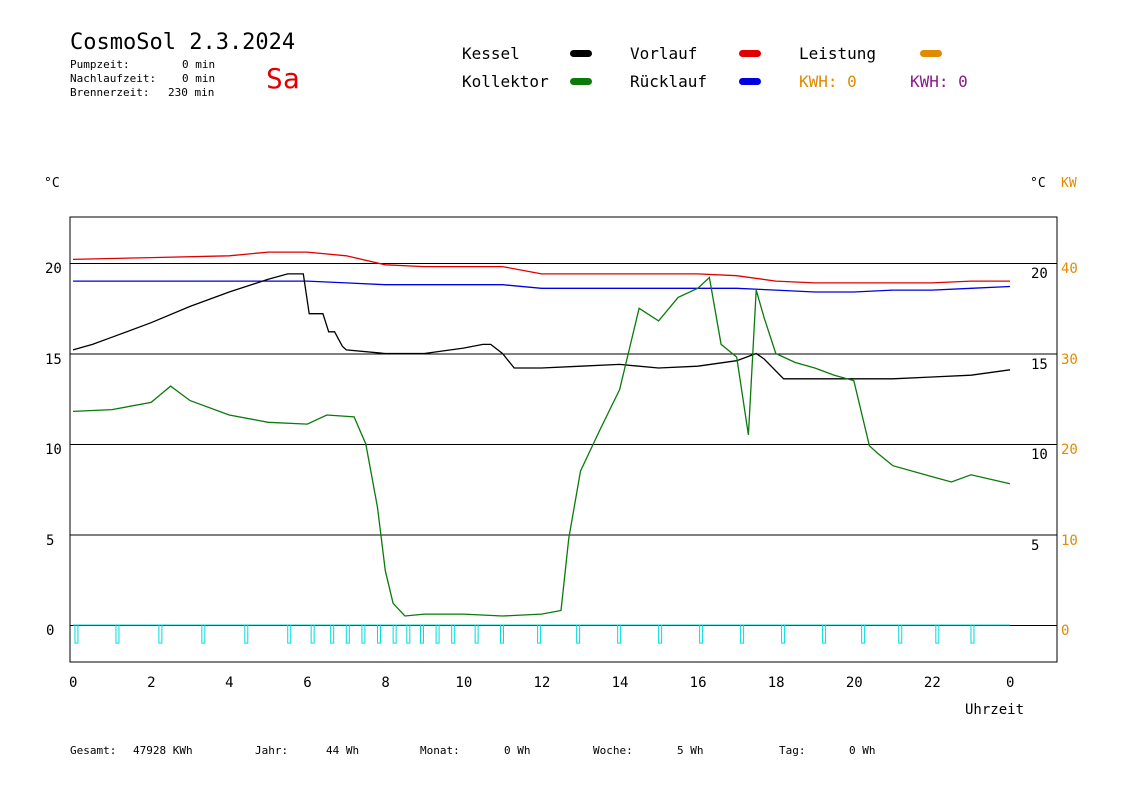 The width and height of the screenshot is (1148, 812). I want to click on legend-kessel-label: Kessel, so click(491, 53).